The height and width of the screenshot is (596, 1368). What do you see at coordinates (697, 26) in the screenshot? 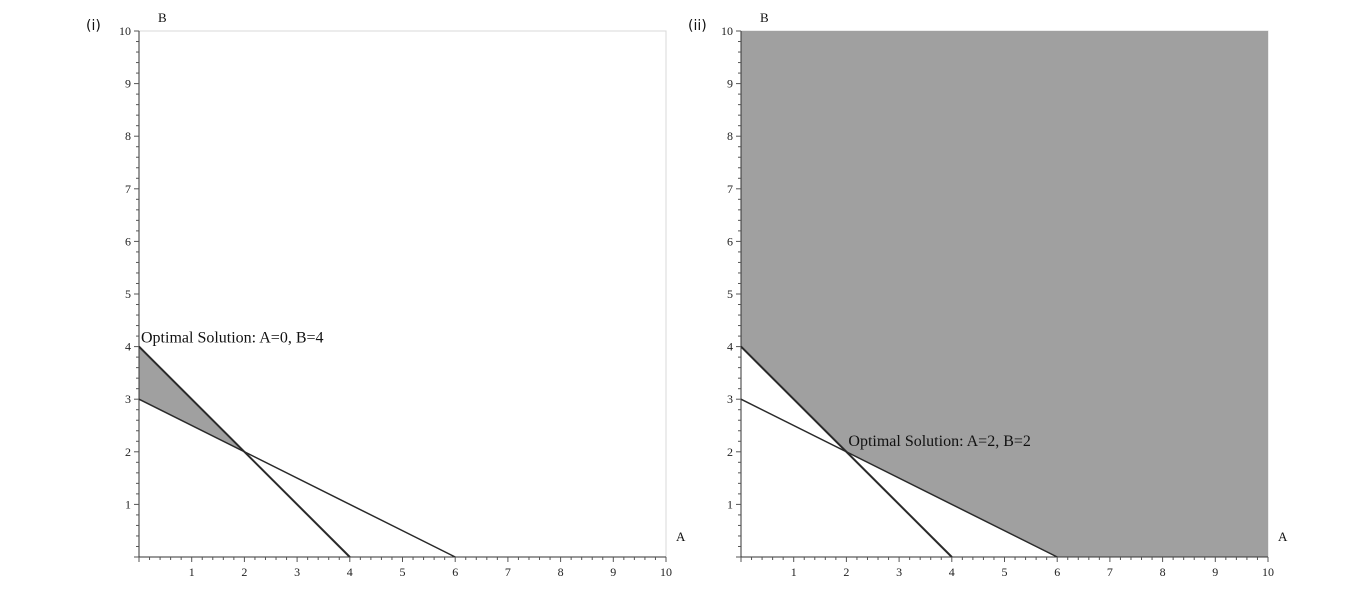
I see `panel-label: (ii)` at bounding box center [697, 26].